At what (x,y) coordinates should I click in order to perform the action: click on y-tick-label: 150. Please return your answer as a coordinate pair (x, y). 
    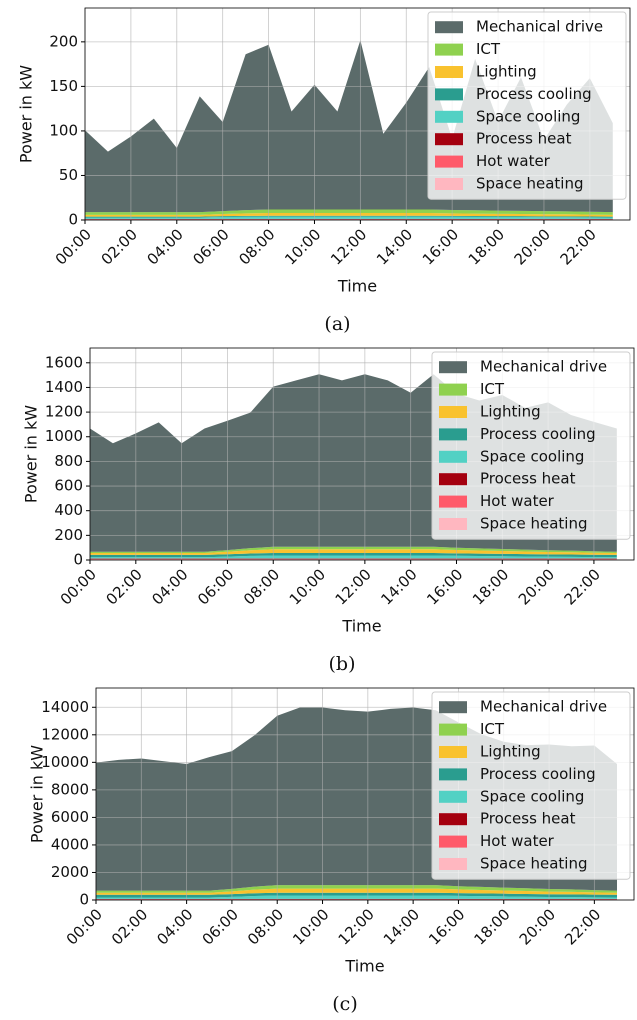
    Looking at the image, I should click on (63, 86).